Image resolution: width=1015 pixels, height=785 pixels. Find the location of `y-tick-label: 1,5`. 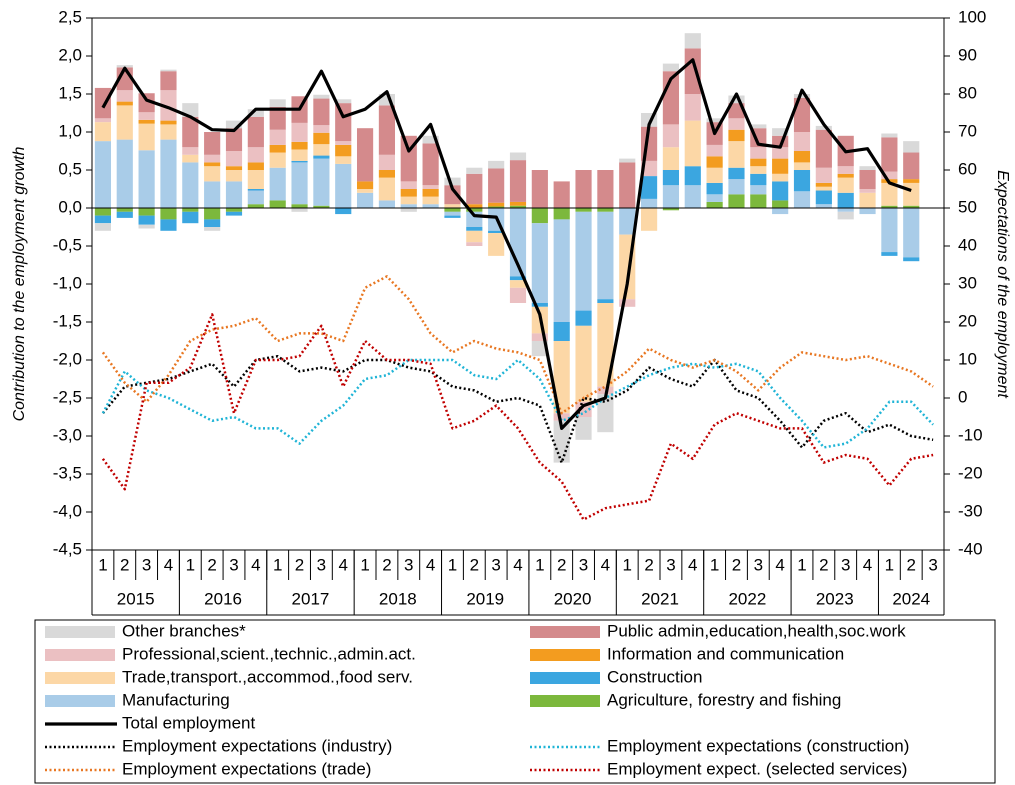

y-tick-label: 1,5 is located at coordinates (70, 92).